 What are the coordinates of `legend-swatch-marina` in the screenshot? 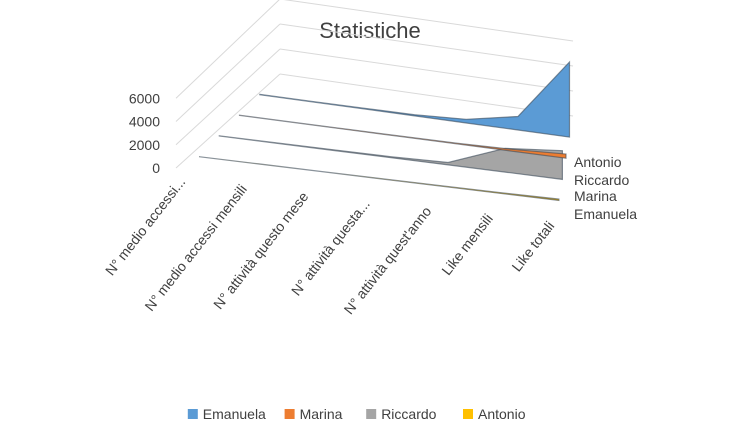 It's located at (289, 414).